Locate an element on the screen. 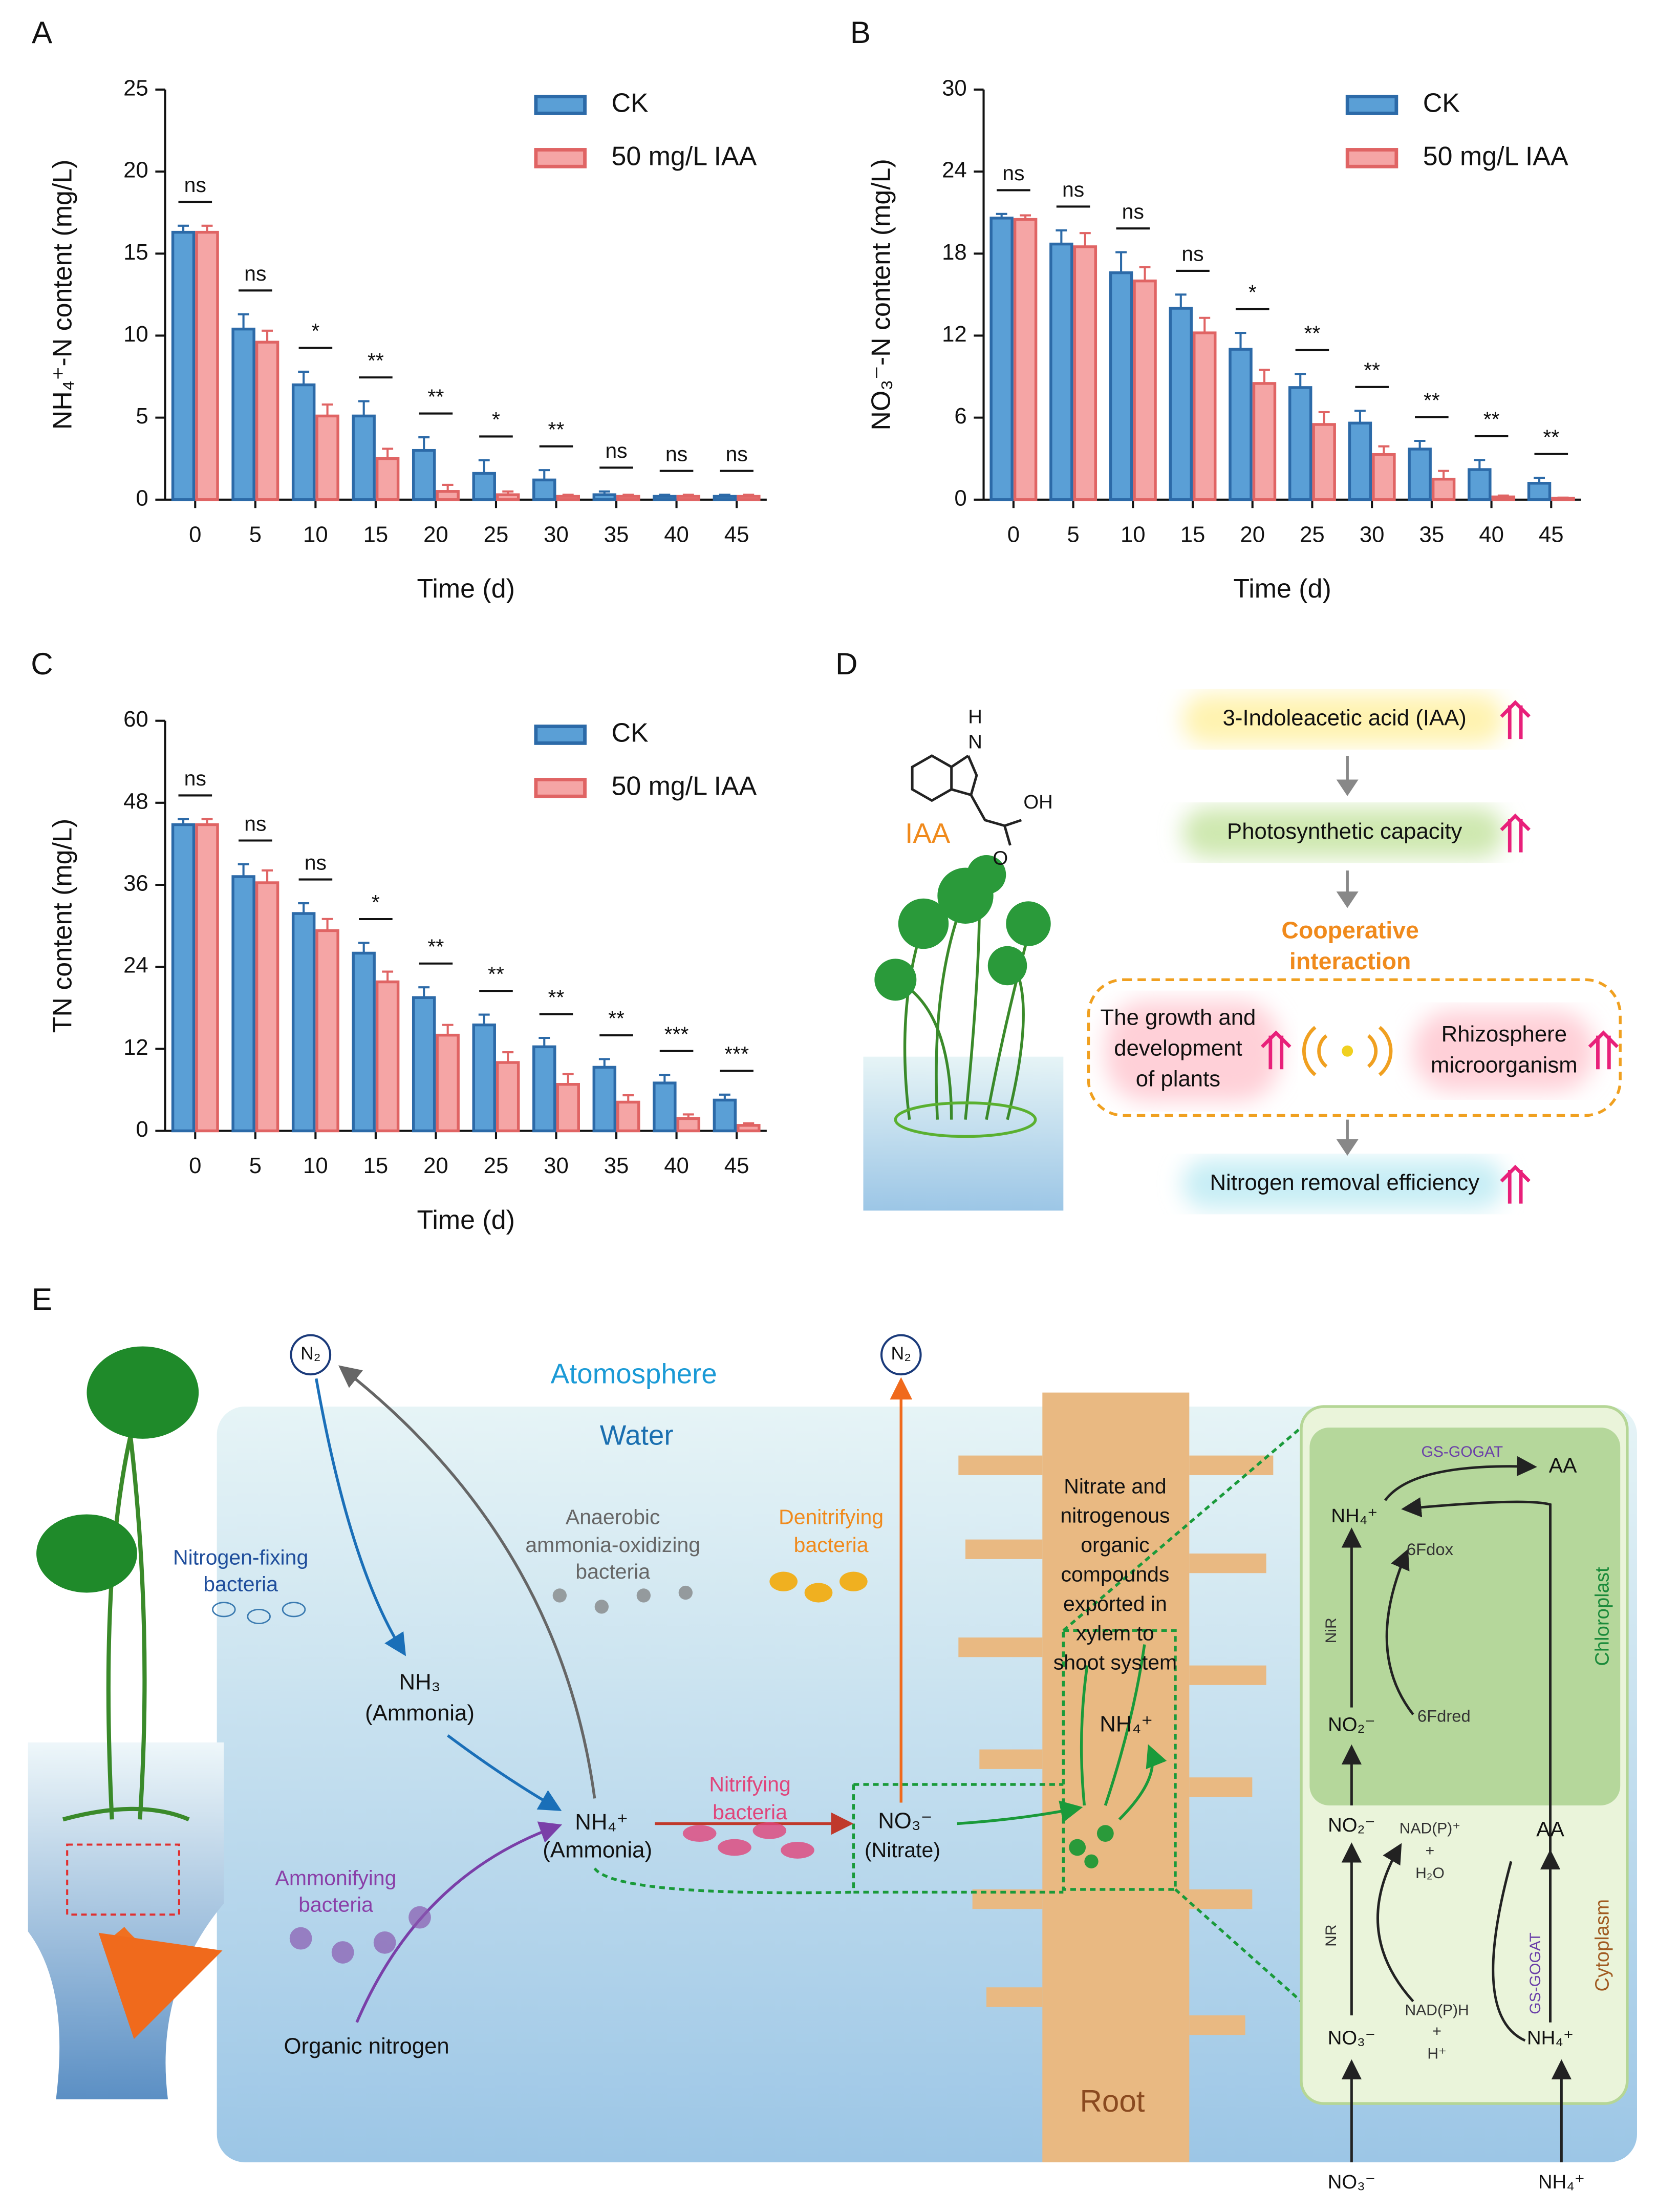  diagram-e-text: compounds is located at coordinates (1115, 1575).